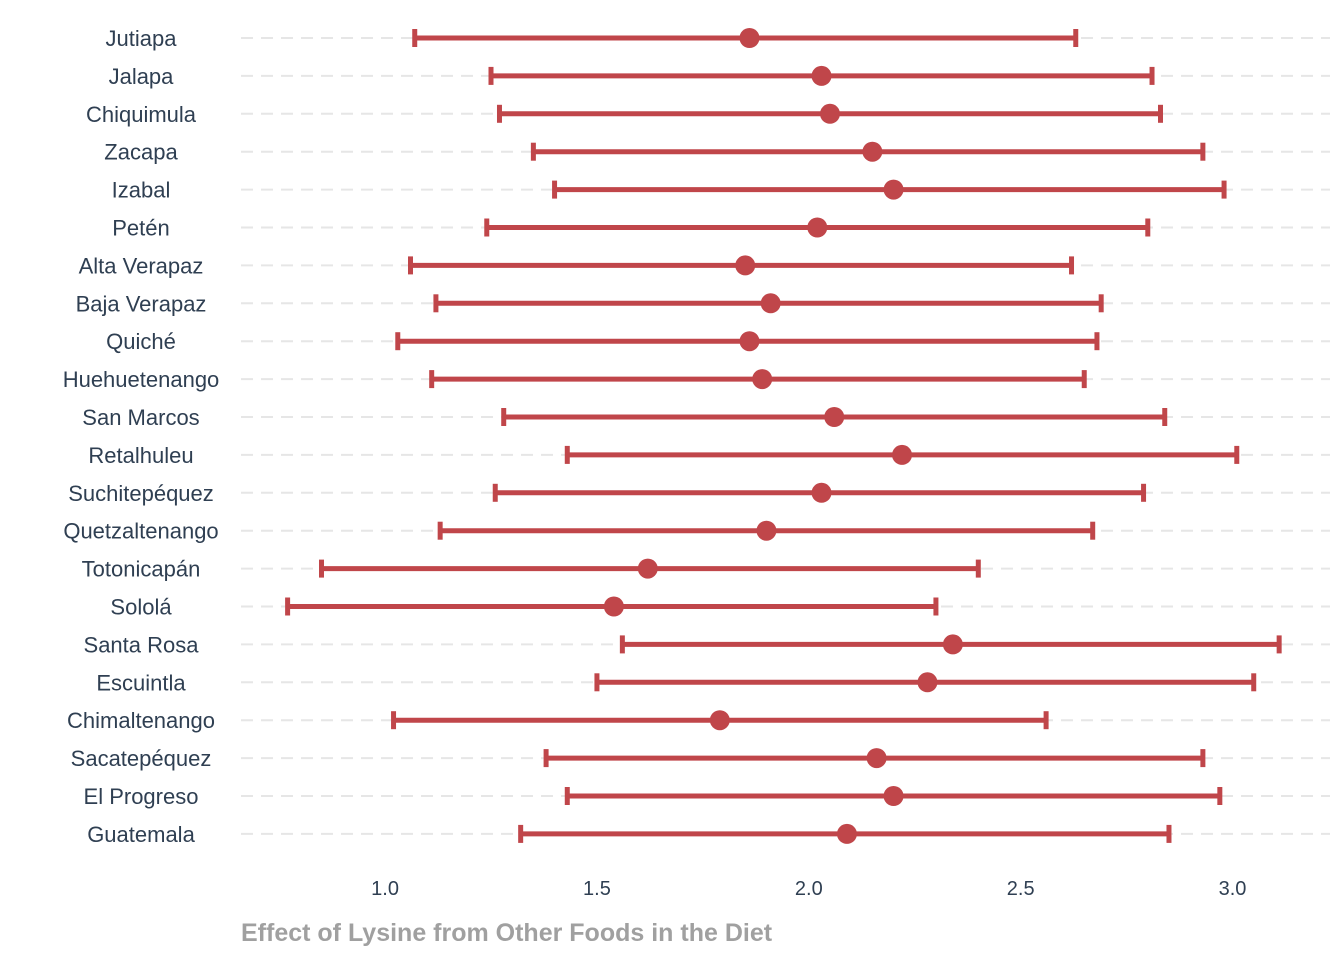 The width and height of the screenshot is (1344, 960). I want to click on category-label: San Marcos, so click(140, 417).